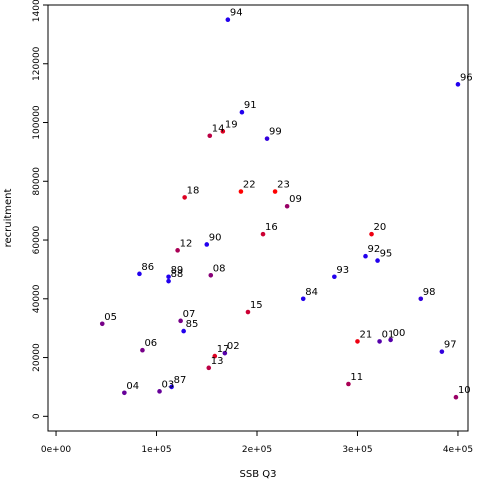 This screenshot has height=480, width=480. What do you see at coordinates (40, 209) in the screenshot?
I see `y-axis: 0 20000 40000 60000 80000 100000 120000 140000` at bounding box center [40, 209].